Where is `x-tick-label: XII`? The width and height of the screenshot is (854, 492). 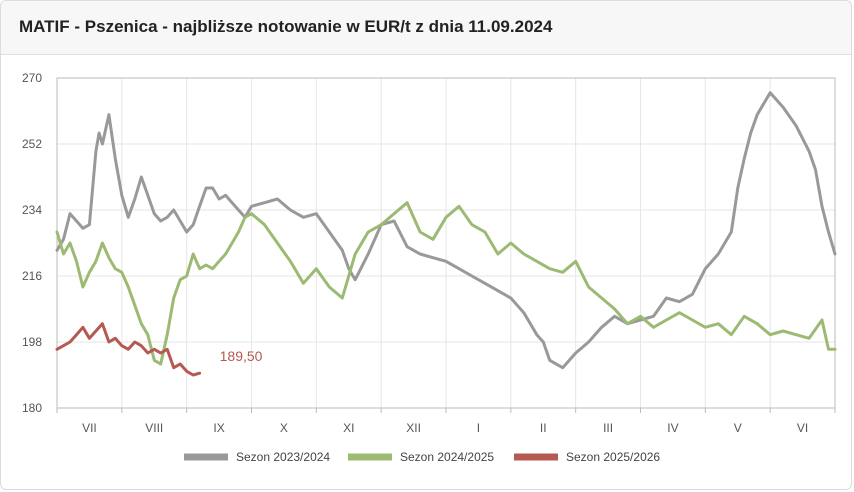 x-tick-label: XII is located at coordinates (413, 428).